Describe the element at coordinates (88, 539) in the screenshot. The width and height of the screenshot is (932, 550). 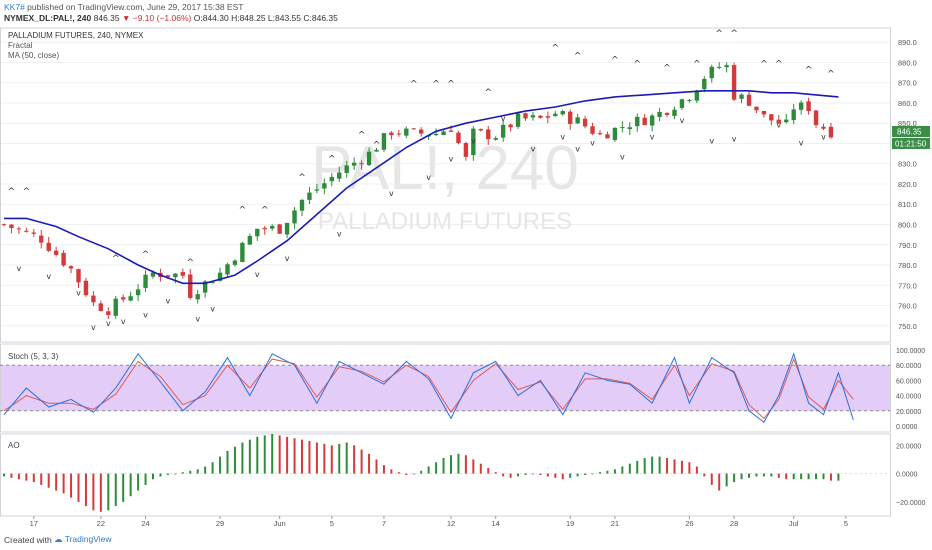
I see `brand-name: TradingView` at that location.